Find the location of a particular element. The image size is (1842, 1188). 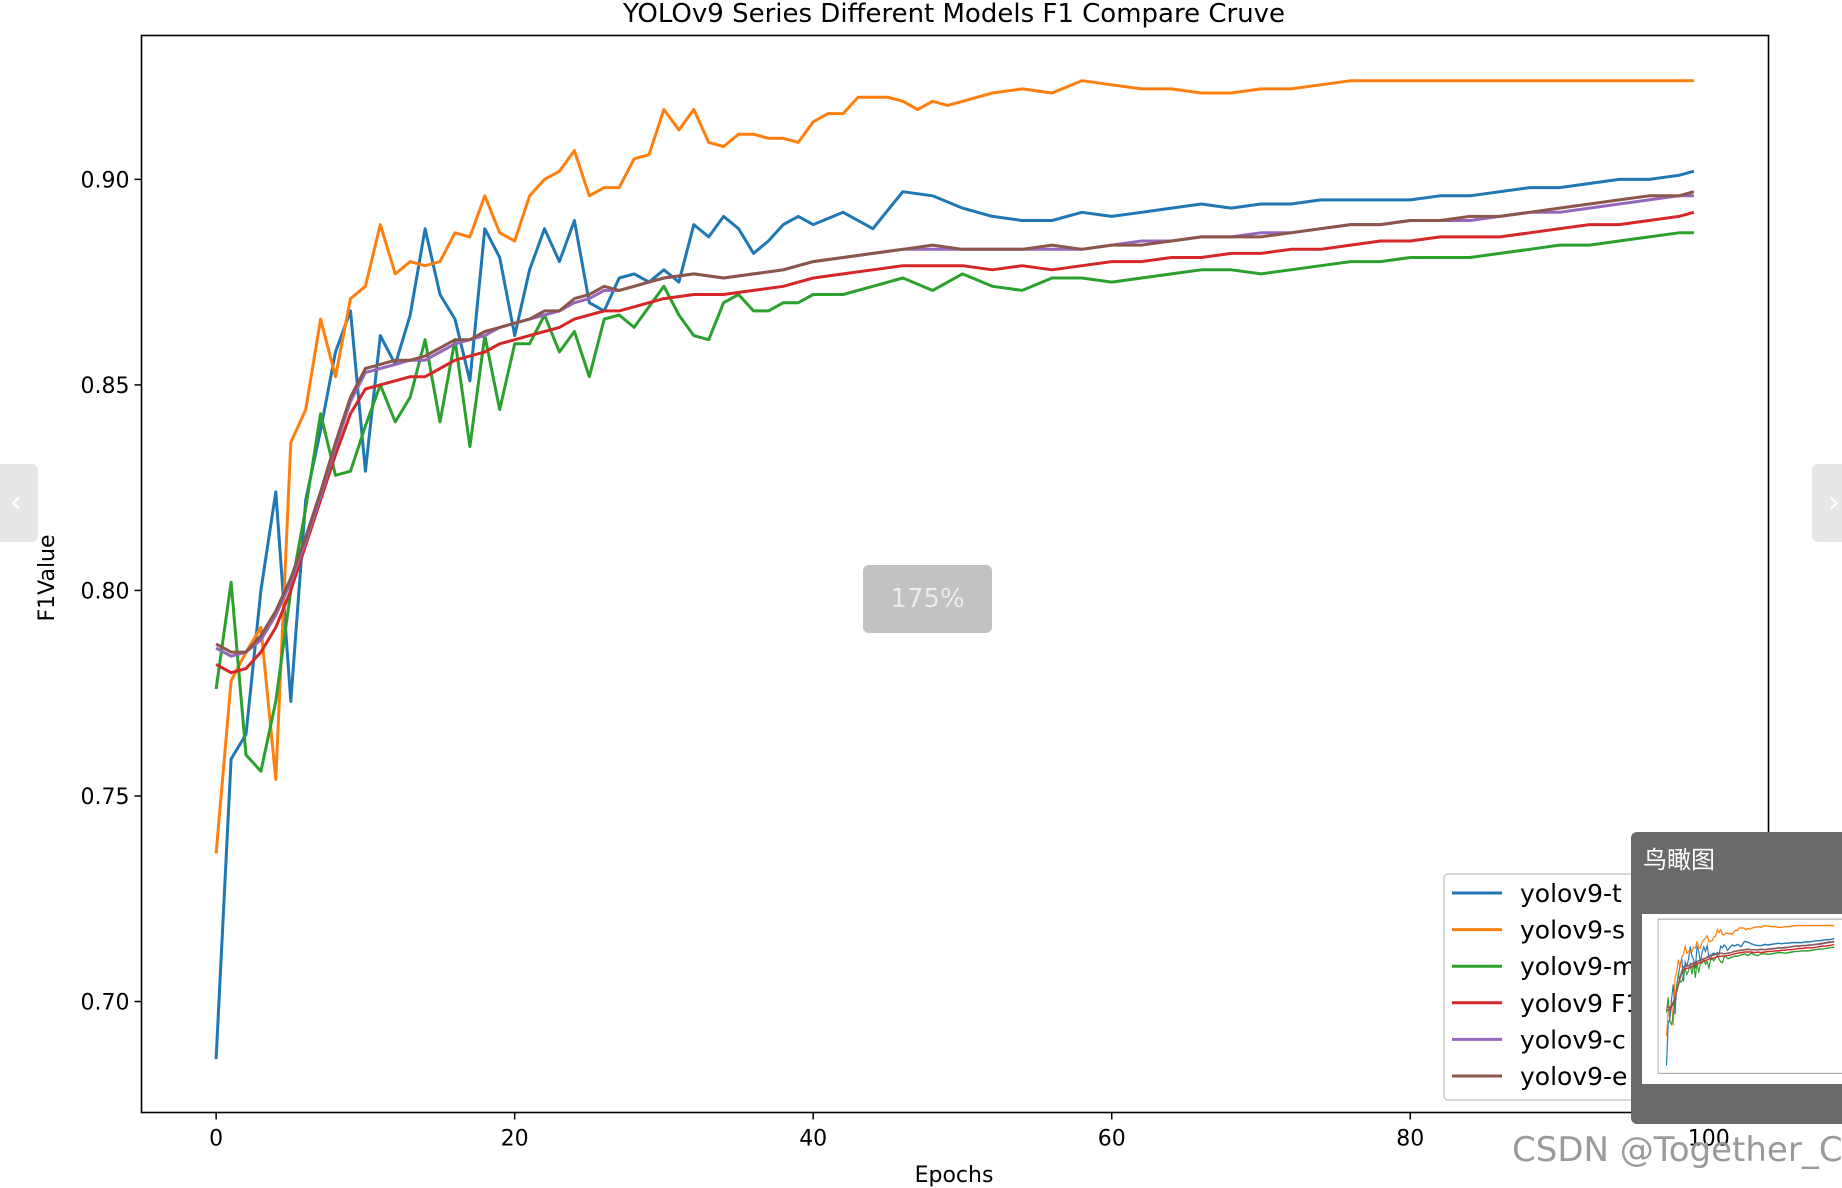

overview-thumbnail is located at coordinates (1742, 999).